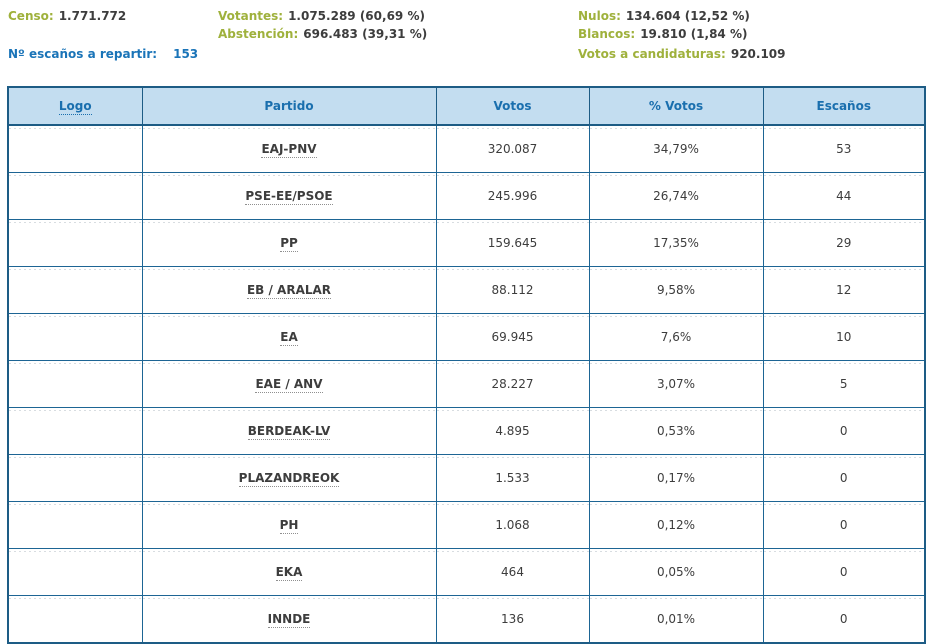  What do you see at coordinates (758, 54) in the screenshot?
I see `votos-candidaturas-value: 920.109` at bounding box center [758, 54].